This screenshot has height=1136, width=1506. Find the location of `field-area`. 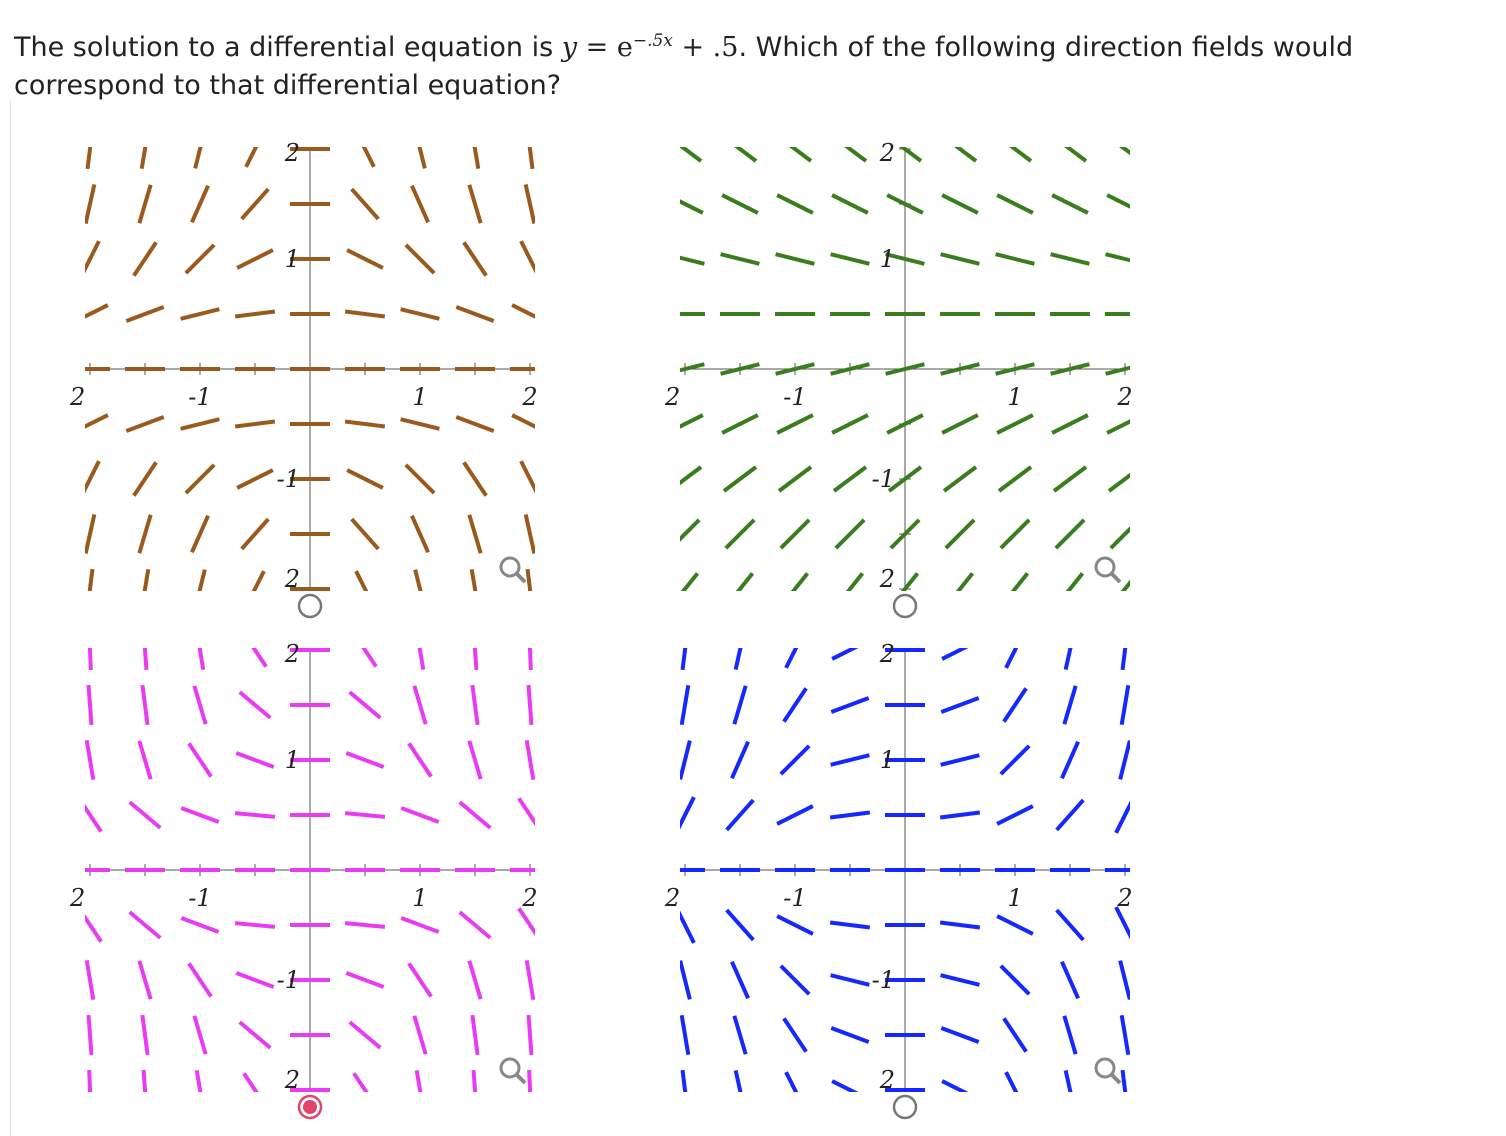

field-area is located at coordinates (905, 870).